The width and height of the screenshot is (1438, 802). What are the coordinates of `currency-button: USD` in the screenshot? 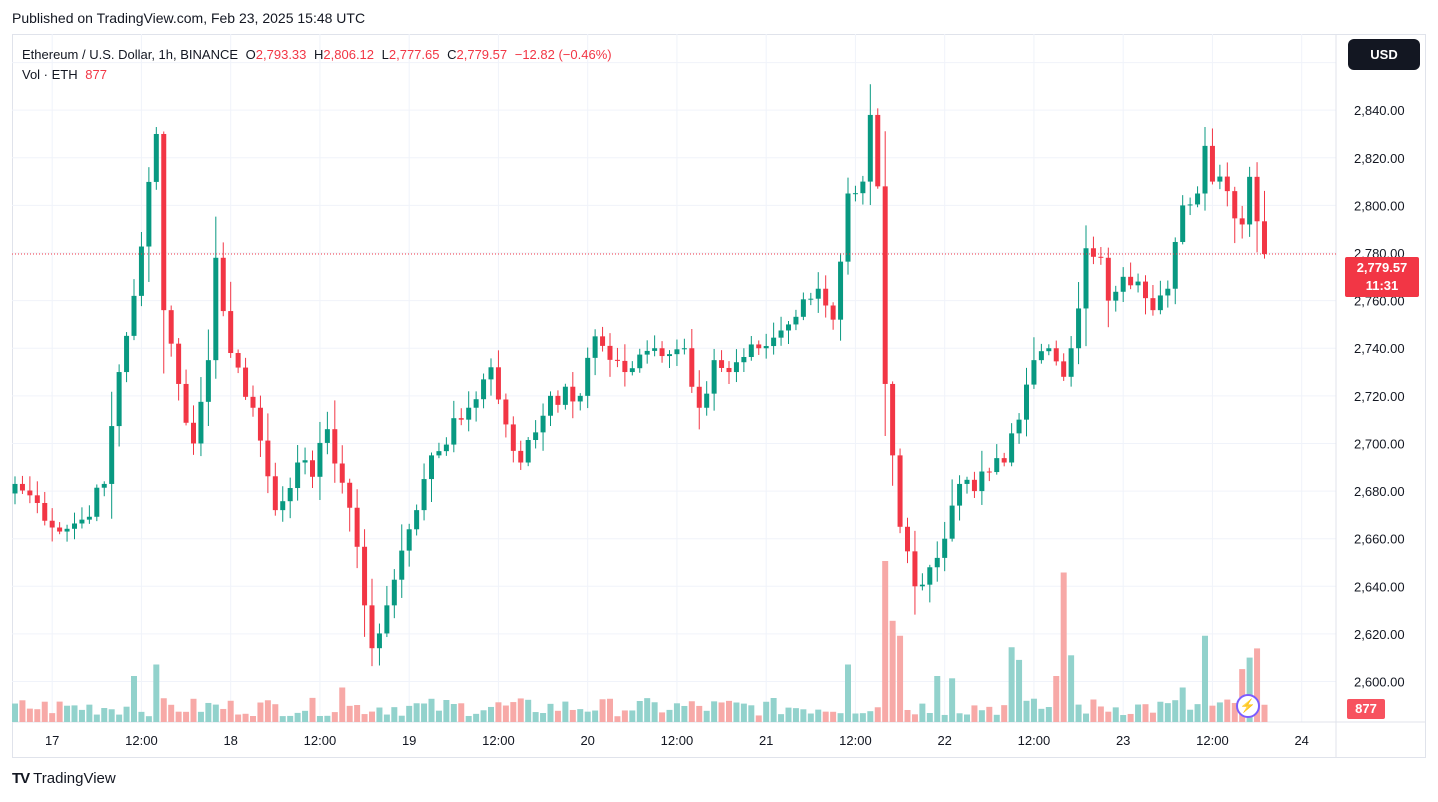 It's located at (1384, 54).